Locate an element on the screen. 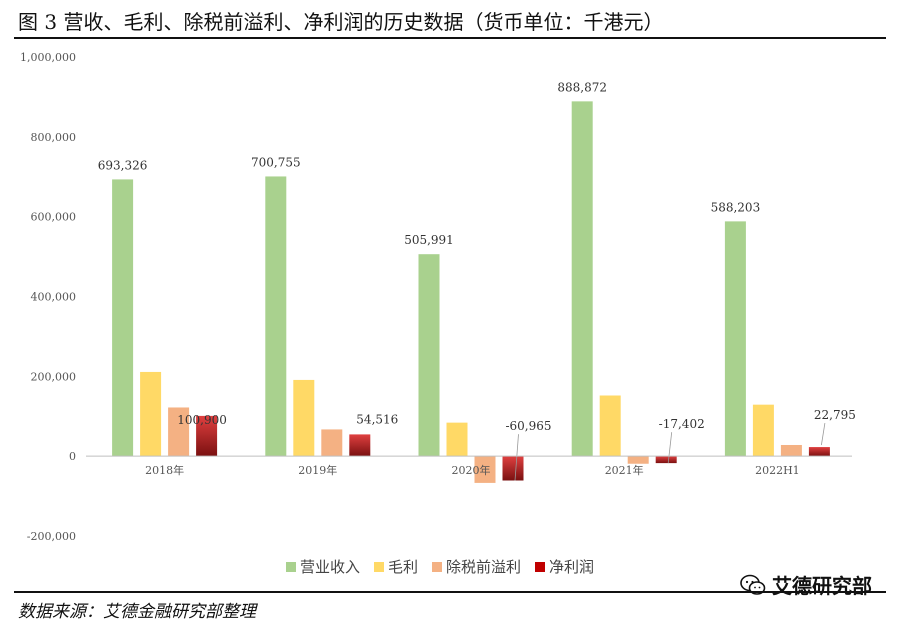 This screenshot has height=625, width=902. source-note: 数据来源：艾德金融研究部整理 is located at coordinates (137, 612).